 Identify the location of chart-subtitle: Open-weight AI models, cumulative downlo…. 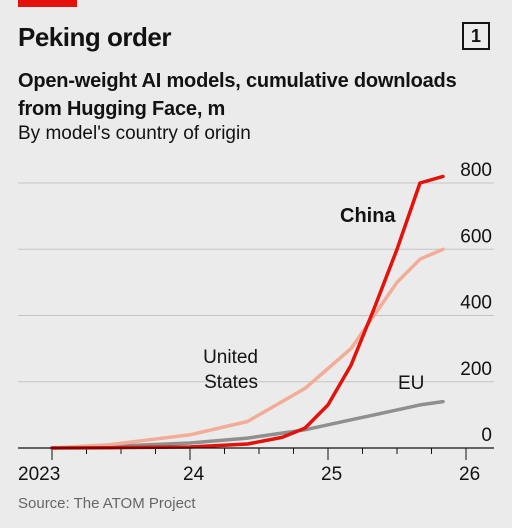
(237, 95).